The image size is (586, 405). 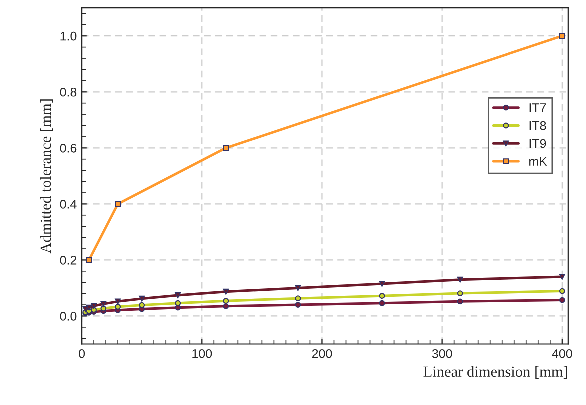 I want to click on y-tick-label: 0.2, so click(x=68, y=260).